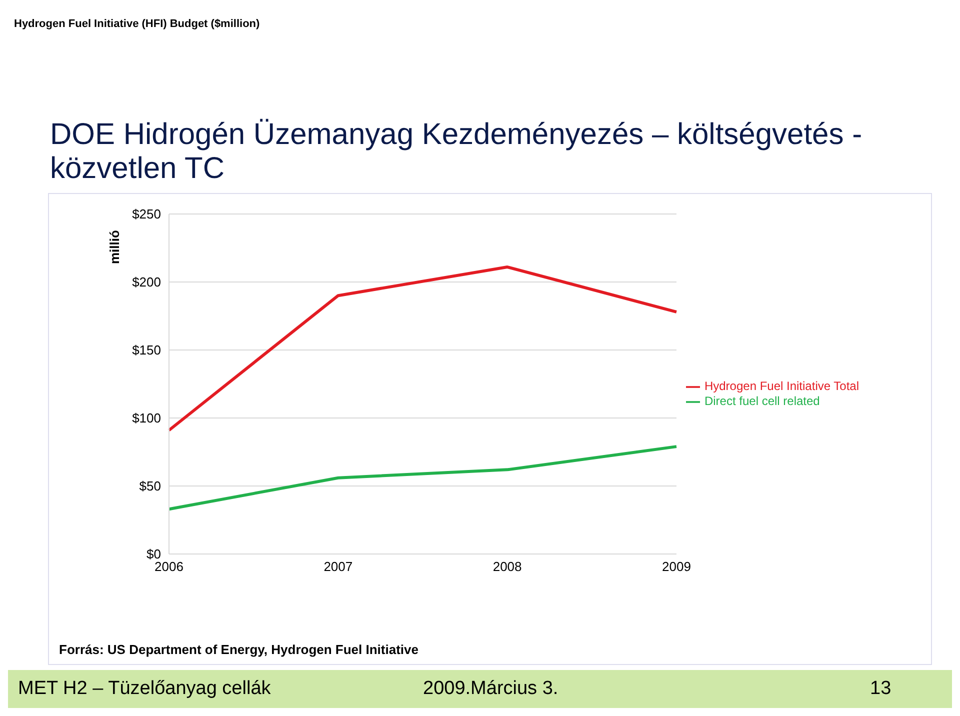  Describe the element at coordinates (490, 689) in the screenshot. I see `text: 2009.Március 3.` at that location.